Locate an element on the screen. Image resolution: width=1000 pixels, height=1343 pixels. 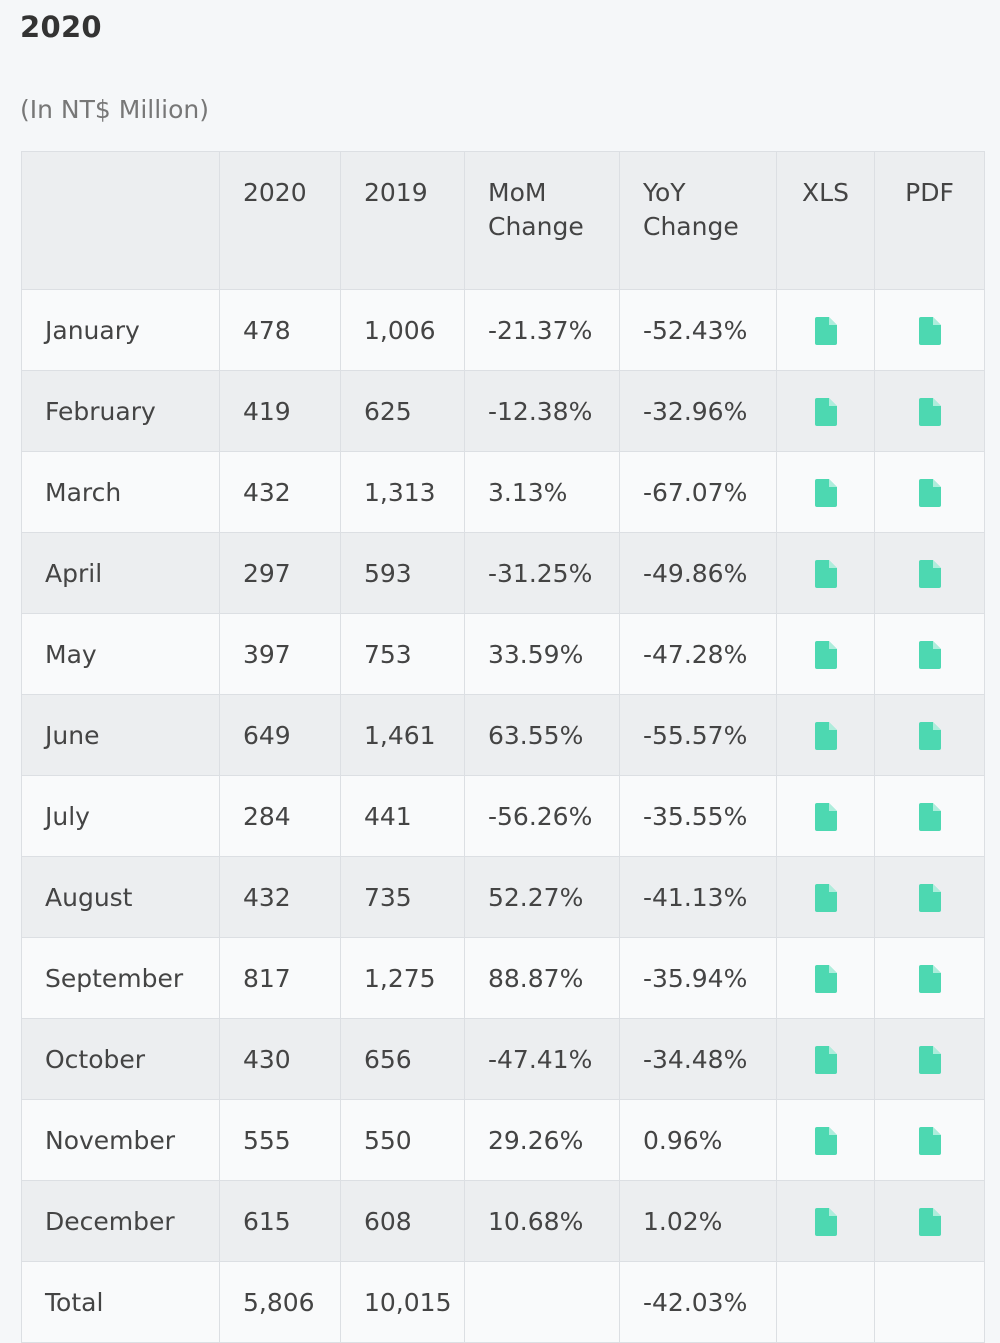
total-yoy: -42.03% is located at coordinates (698, 1302).